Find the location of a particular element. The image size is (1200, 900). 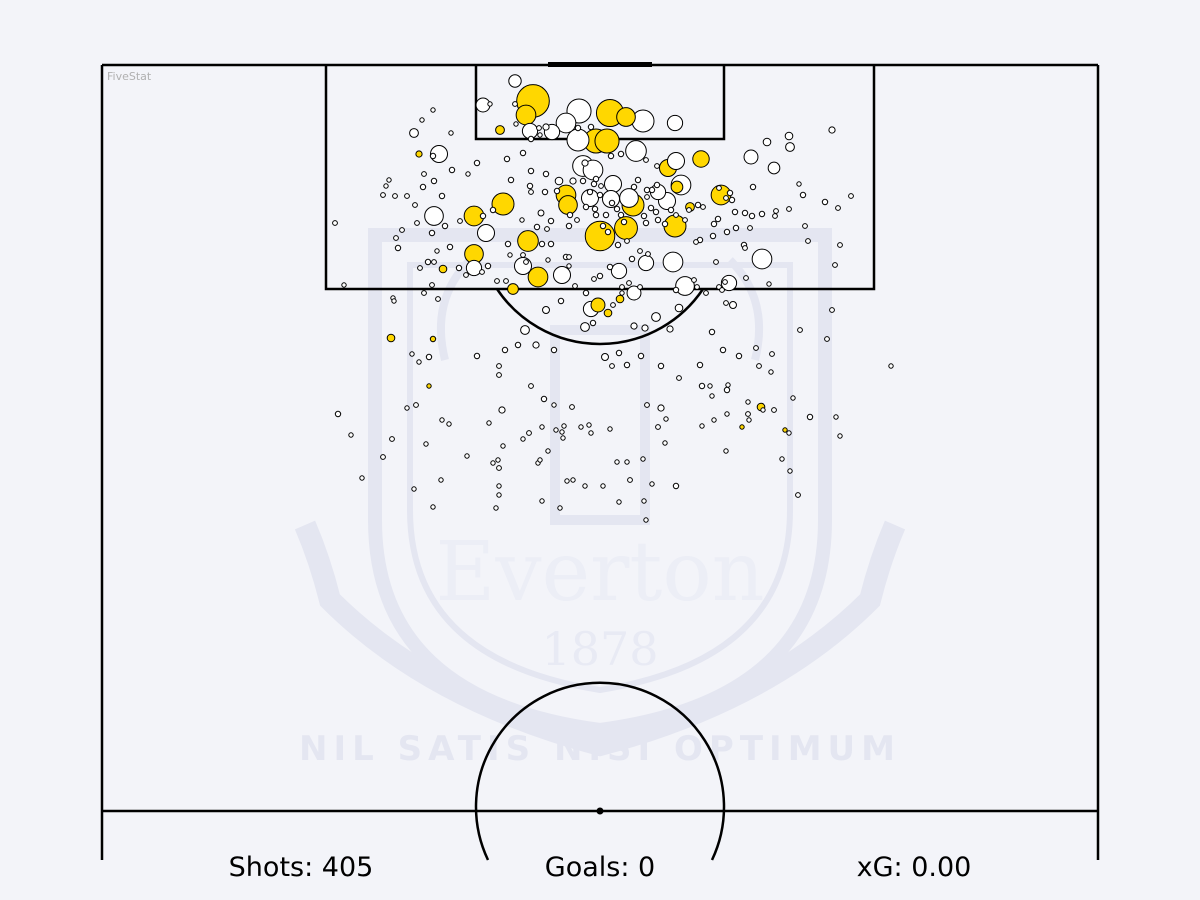

crest-tower-shape is located at coordinates (600, 425).